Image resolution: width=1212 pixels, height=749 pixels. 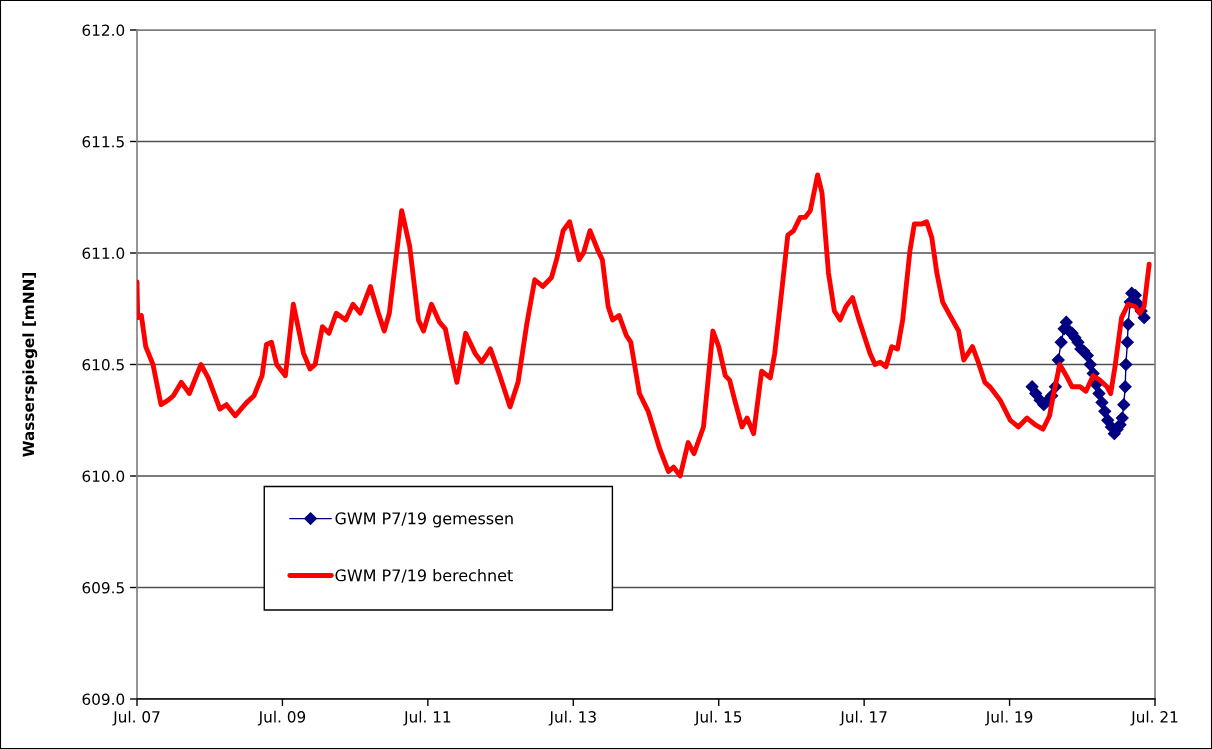 What do you see at coordinates (30, 365) in the screenshot?
I see `y-axis-title: Wasserspiegel [mNN]` at bounding box center [30, 365].